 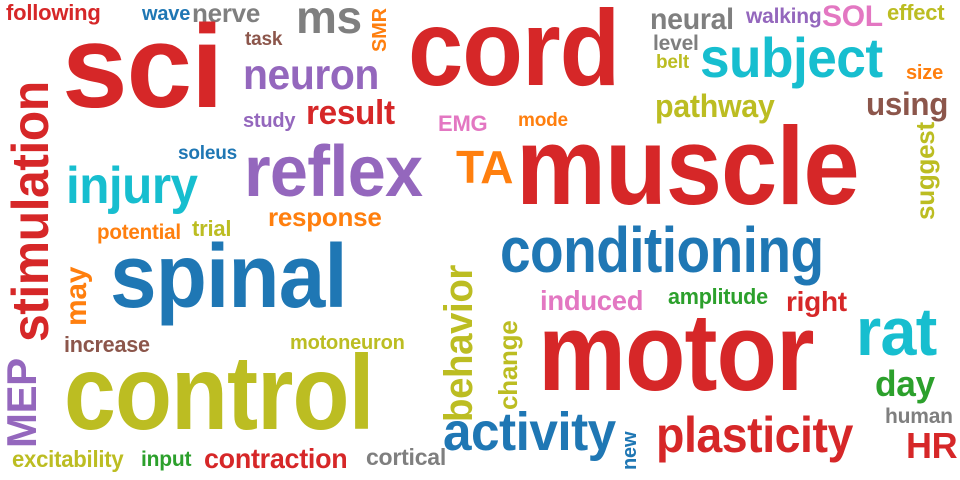 I want to click on word-input: input, so click(x=166, y=459).